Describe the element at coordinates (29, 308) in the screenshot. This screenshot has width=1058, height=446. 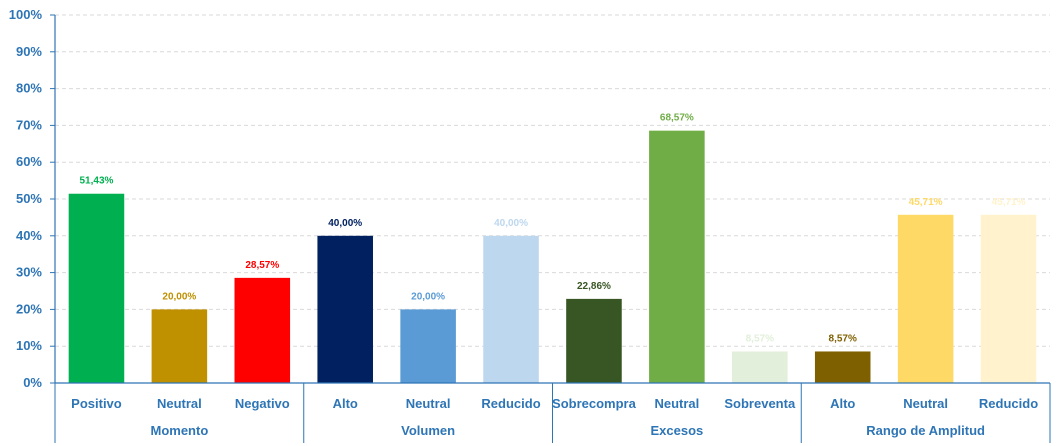
I see `y-tick-label: 20%` at that location.